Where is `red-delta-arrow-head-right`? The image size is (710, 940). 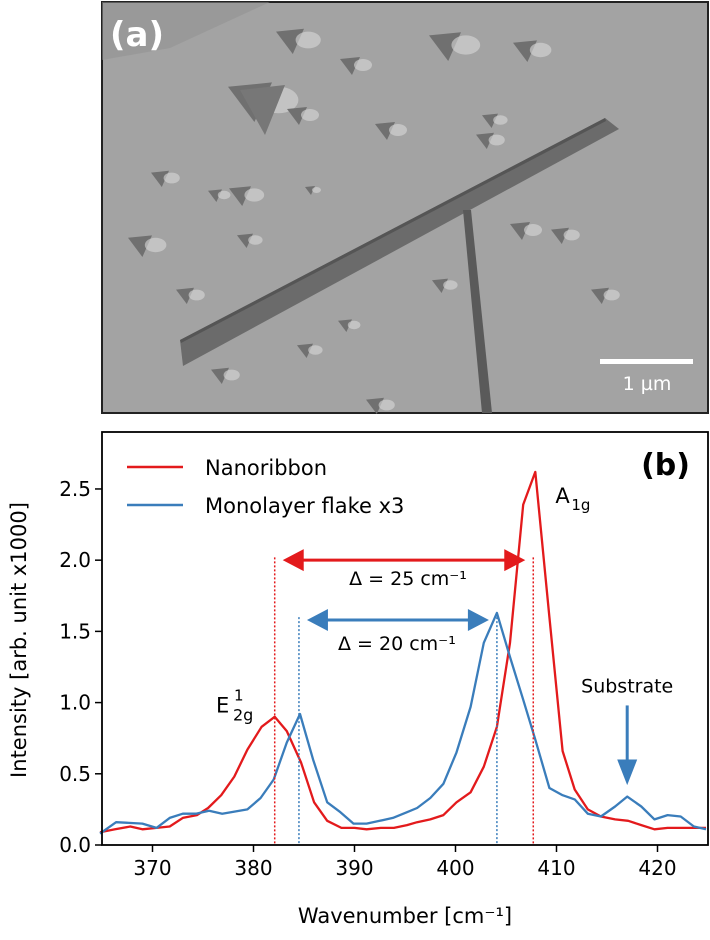
red-delta-arrow-head-right is located at coordinates (515, 560).